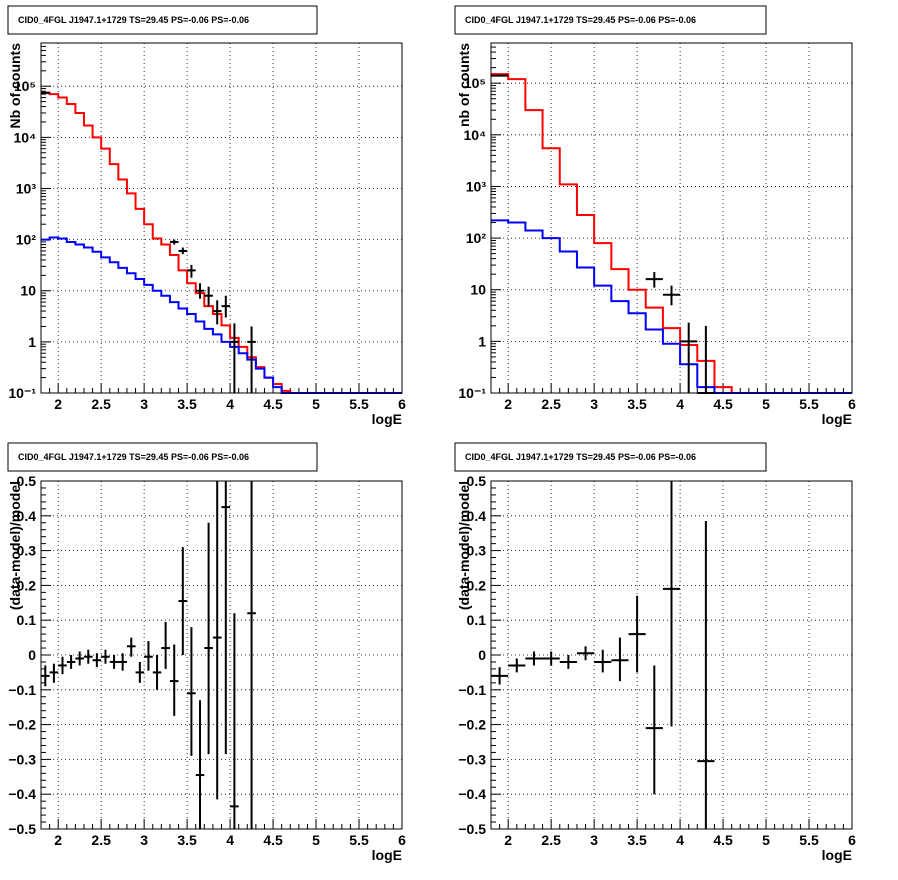 The width and height of the screenshot is (898, 880). I want to click on y-axis-title: nb of counts, so click(464, 85).